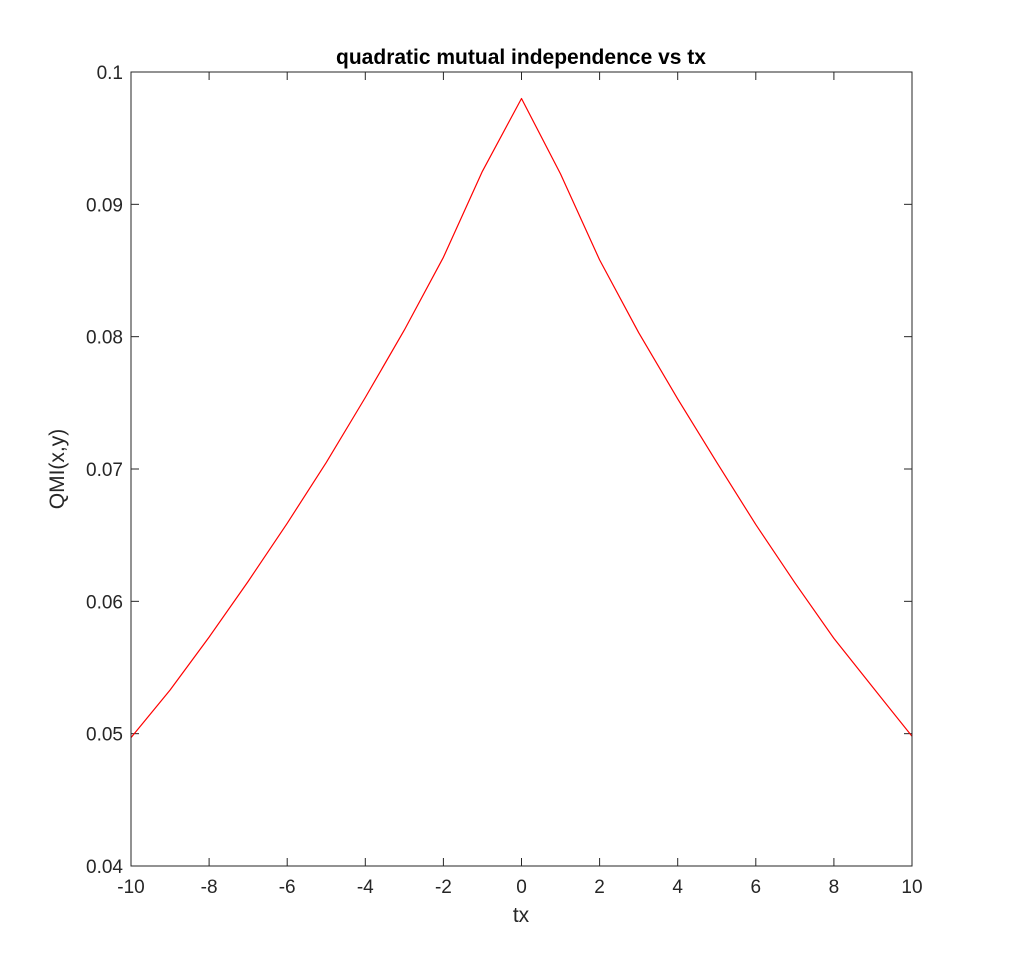 This screenshot has width=1009, height=973. What do you see at coordinates (130, 887) in the screenshot?
I see `x-tick-label: -10` at bounding box center [130, 887].